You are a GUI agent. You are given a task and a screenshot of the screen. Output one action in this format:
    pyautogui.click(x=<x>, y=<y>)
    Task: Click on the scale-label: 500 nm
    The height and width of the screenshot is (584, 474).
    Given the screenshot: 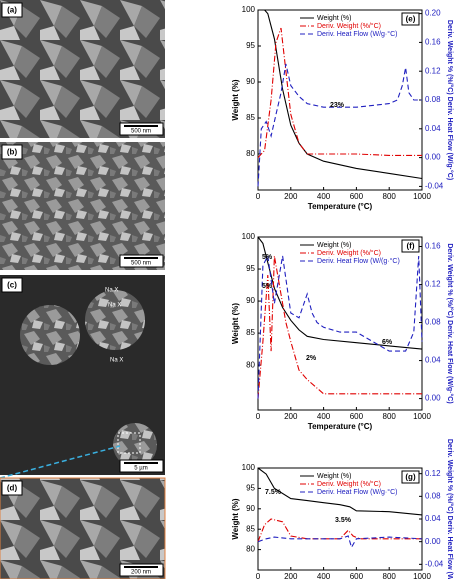 What is the action you would take?
    pyautogui.click(x=141, y=132)
    